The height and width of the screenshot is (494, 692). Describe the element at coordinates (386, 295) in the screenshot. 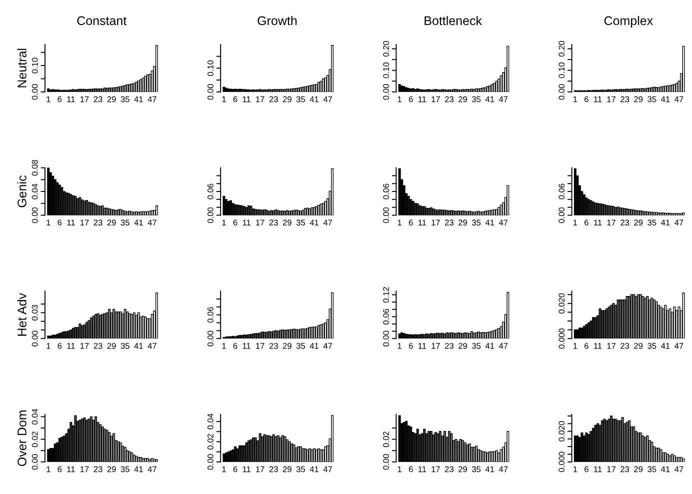

I see `y-tick-label: 0.12` at that location.